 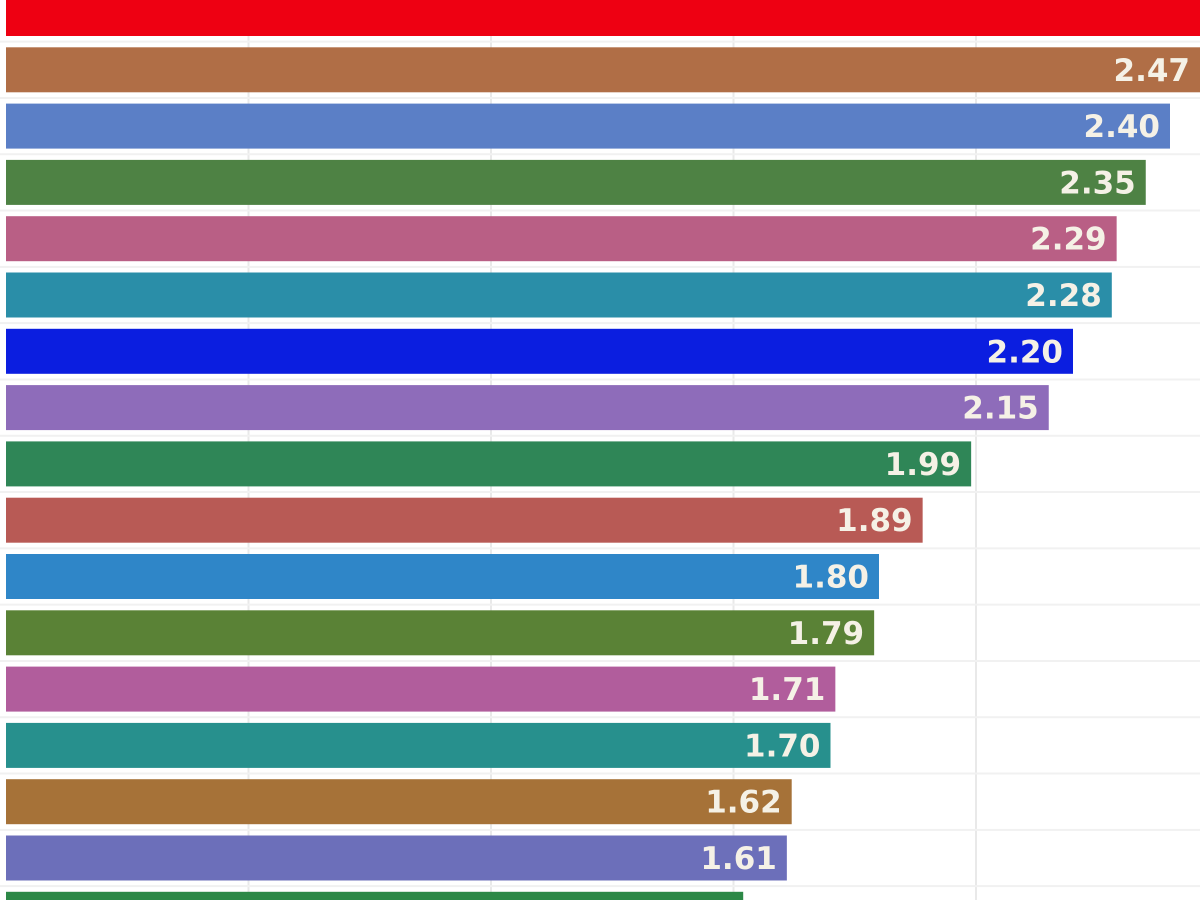 What do you see at coordinates (1000, 409) in the screenshot?
I see `bar-value-label-7: 2.15` at bounding box center [1000, 409].